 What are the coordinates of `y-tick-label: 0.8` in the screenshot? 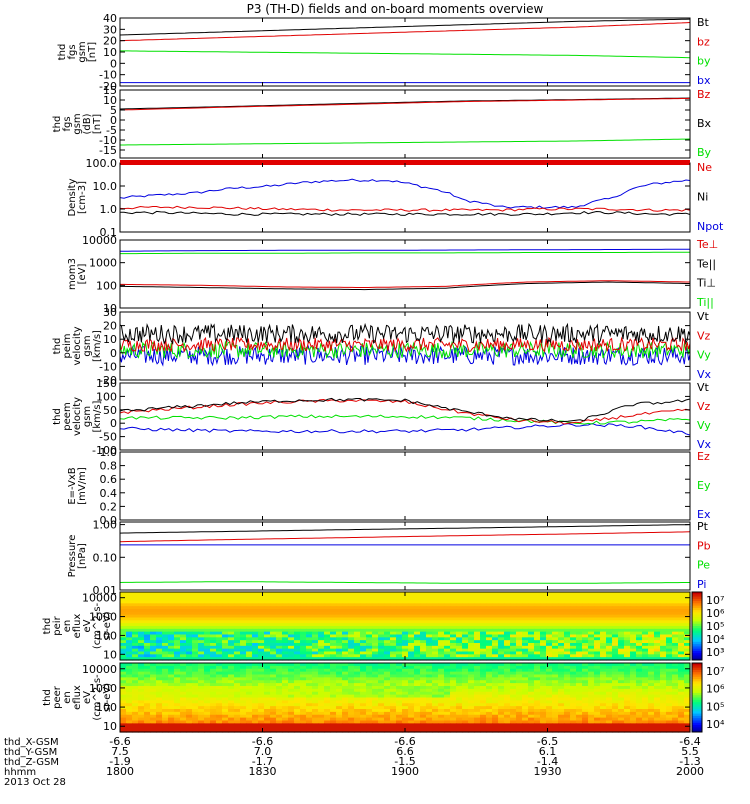 It's located at (109, 466).